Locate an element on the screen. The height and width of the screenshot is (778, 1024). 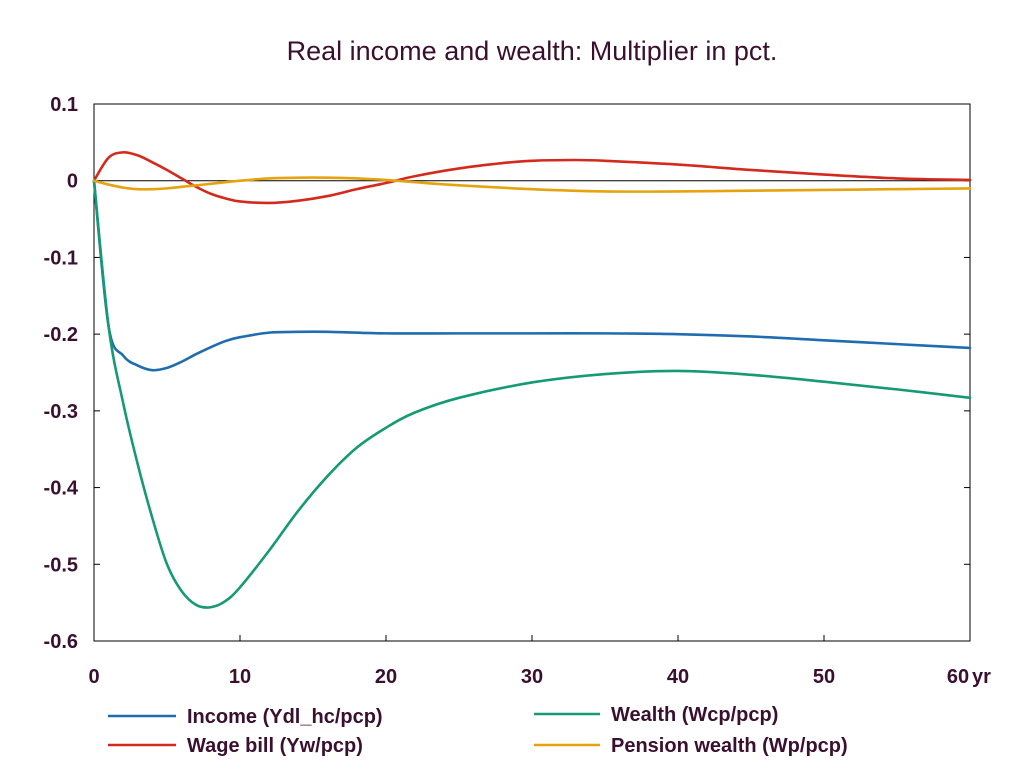
y-tick-label: 0 is located at coordinates (72, 182).